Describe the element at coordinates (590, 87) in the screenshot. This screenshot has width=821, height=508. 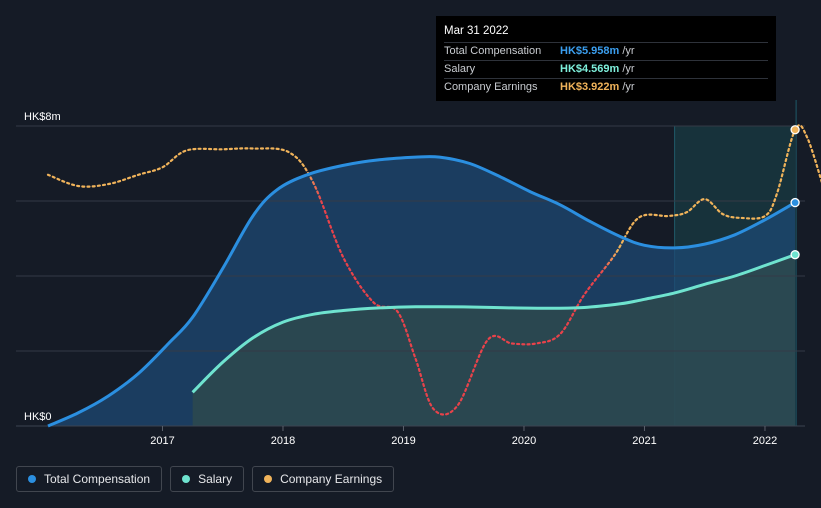
I see `tooltip-value: HK$3.922m` at that location.